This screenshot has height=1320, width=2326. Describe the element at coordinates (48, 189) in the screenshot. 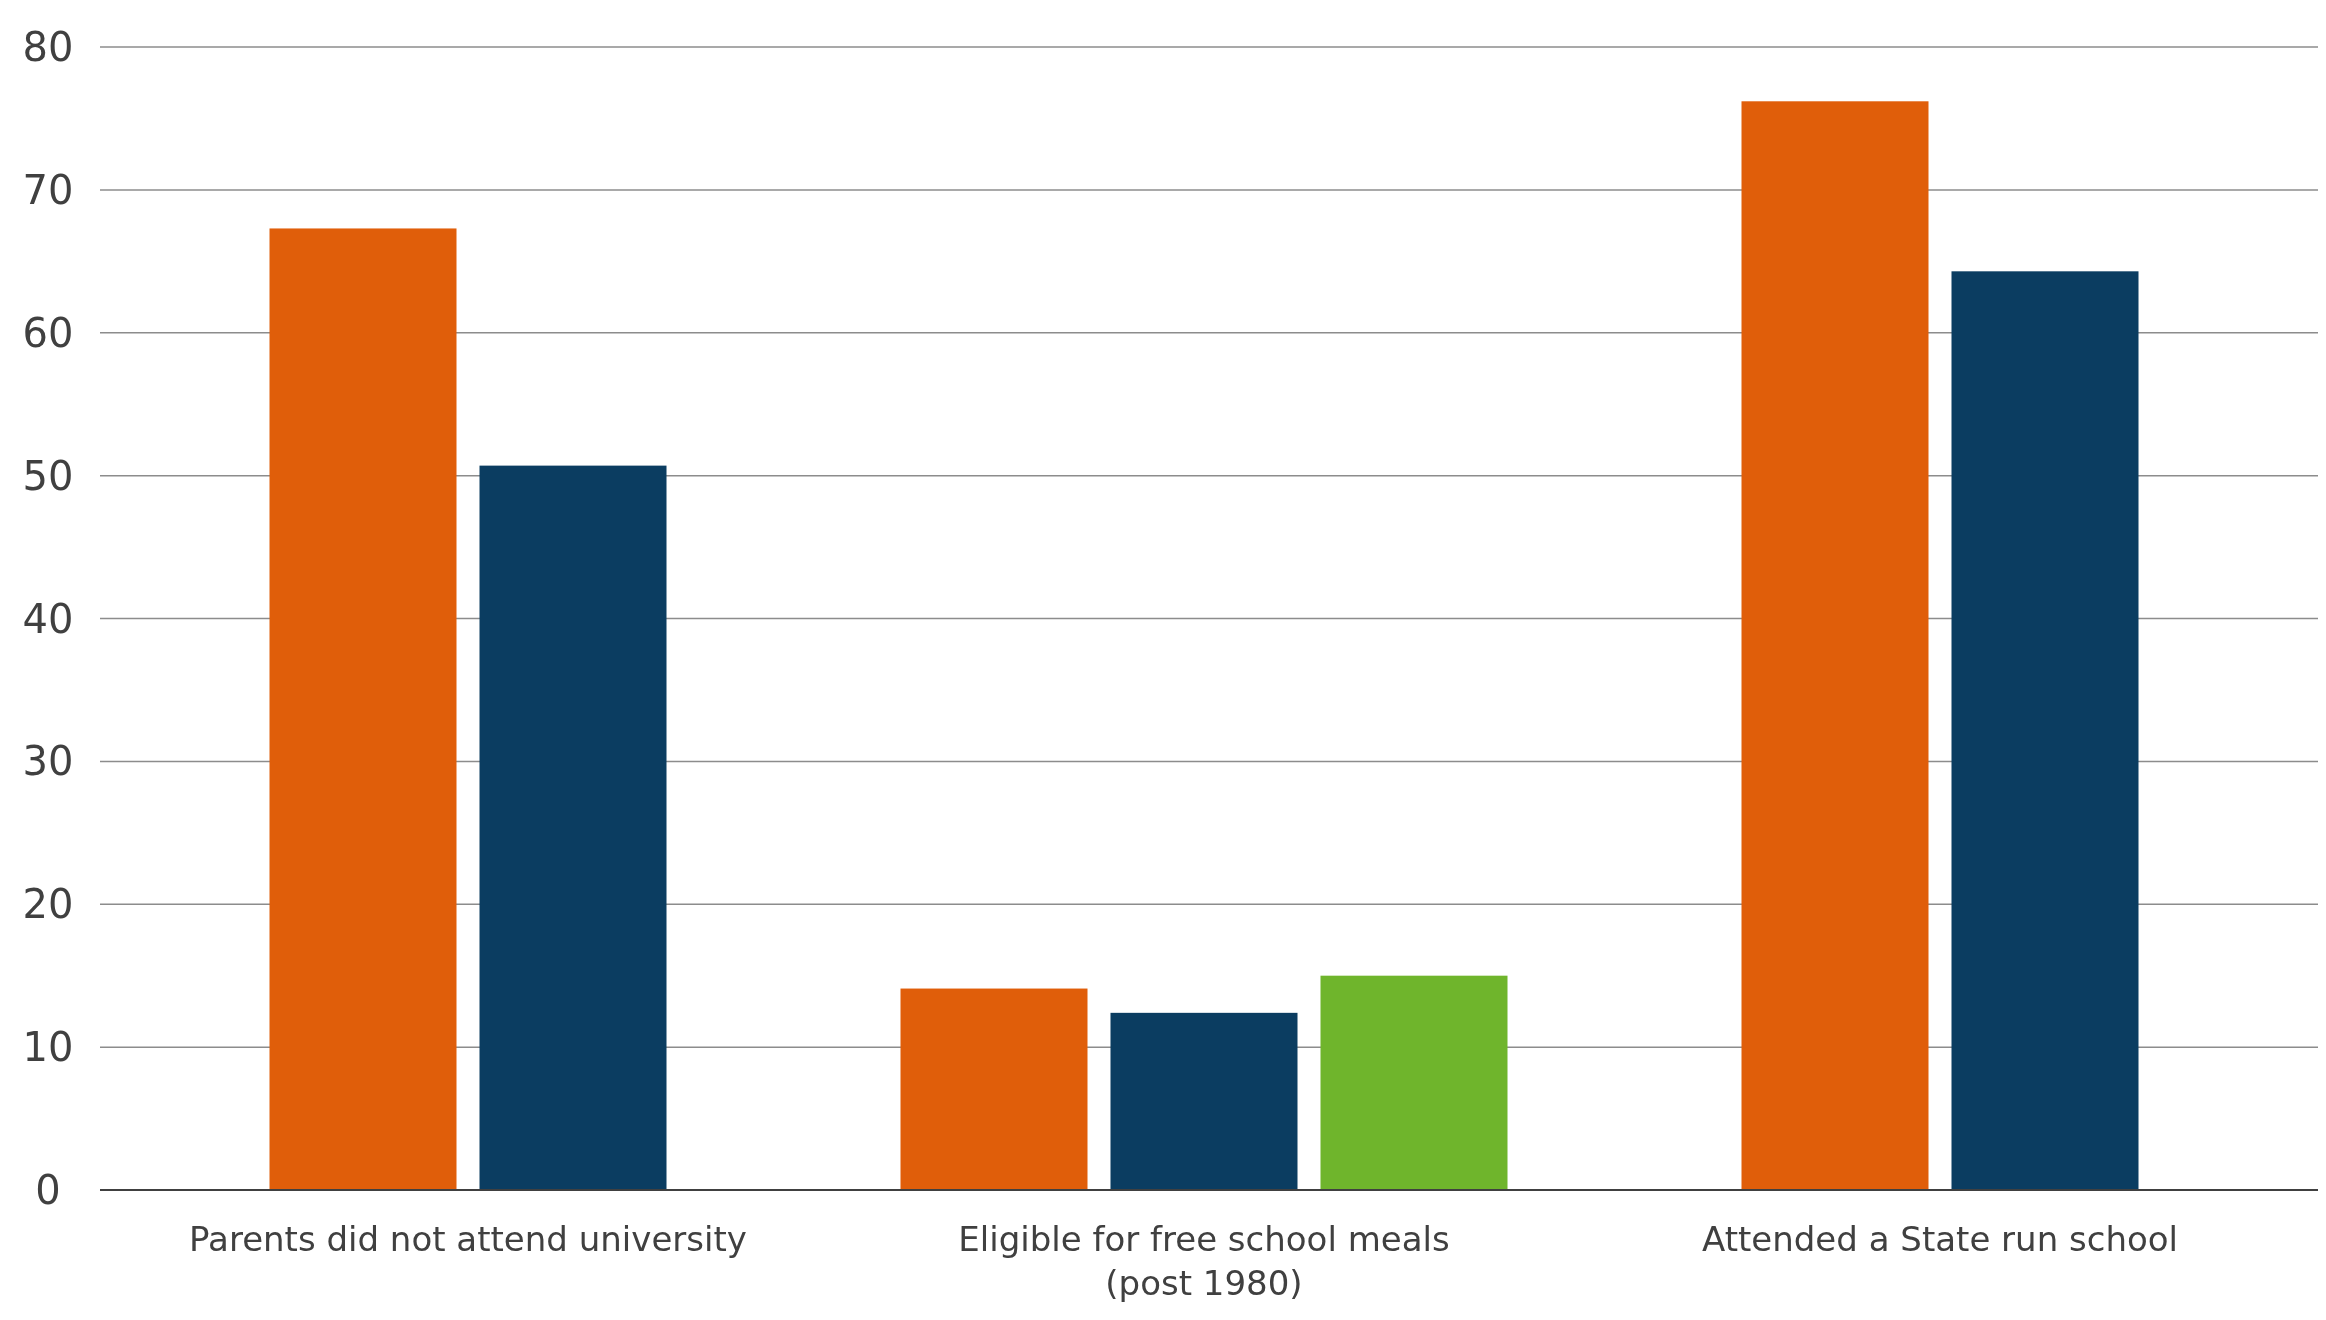

I see `y-tick-label: 70` at that location.